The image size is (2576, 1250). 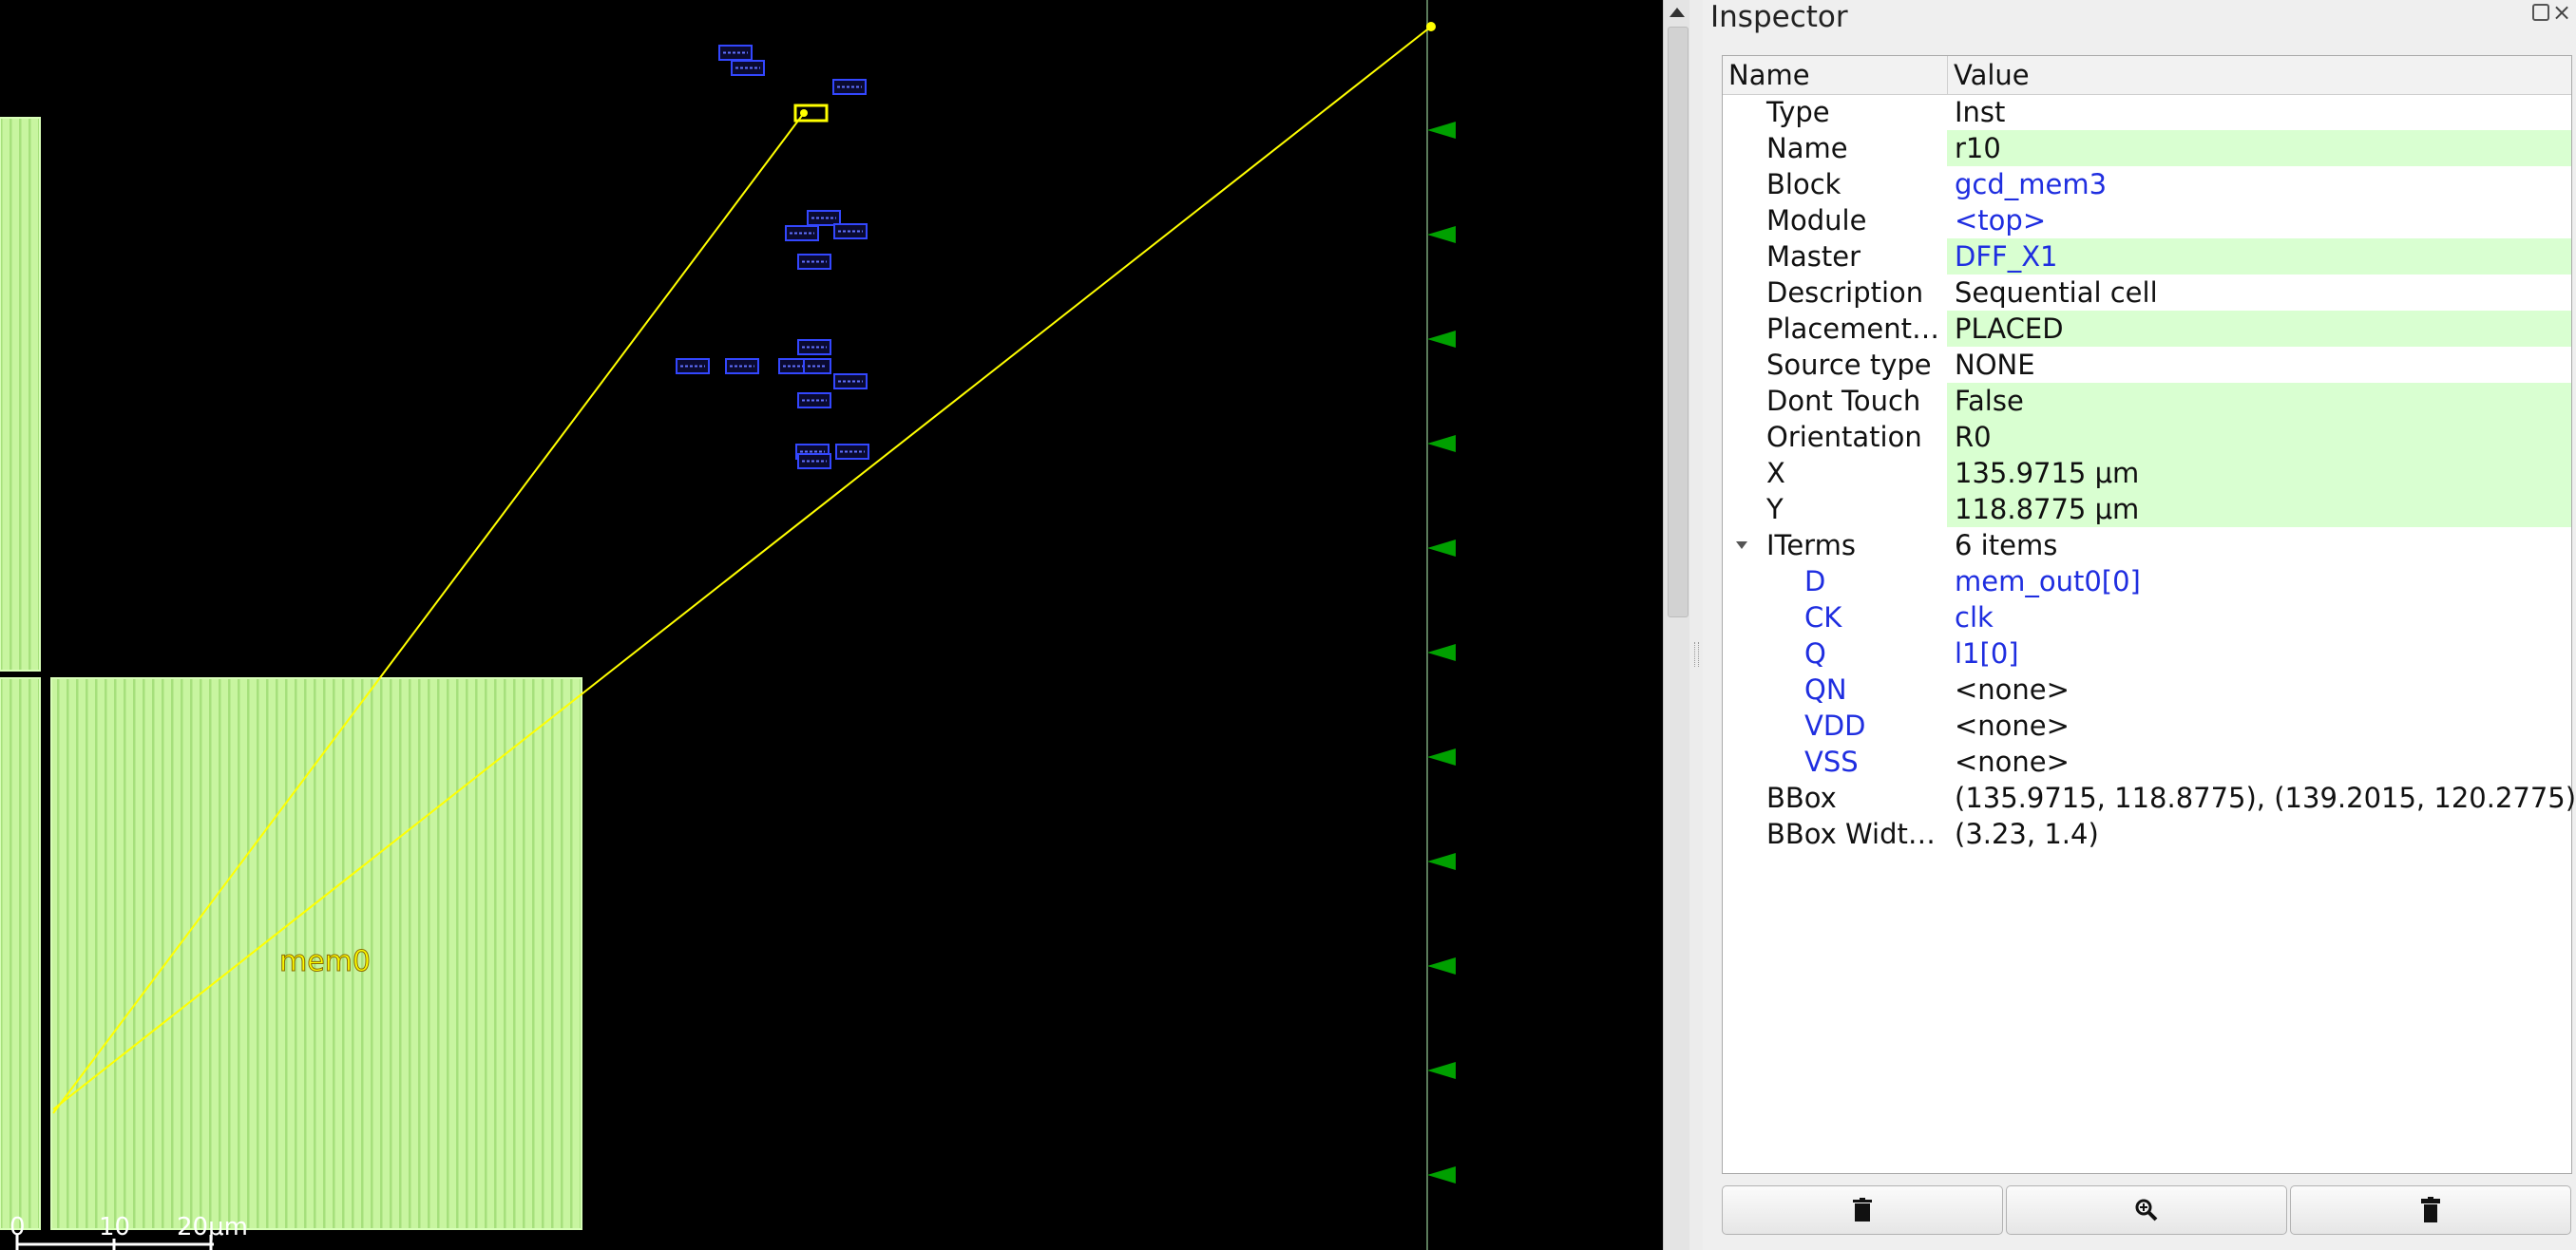 What do you see at coordinates (1807, 148) in the screenshot?
I see `property-name: Name` at bounding box center [1807, 148].